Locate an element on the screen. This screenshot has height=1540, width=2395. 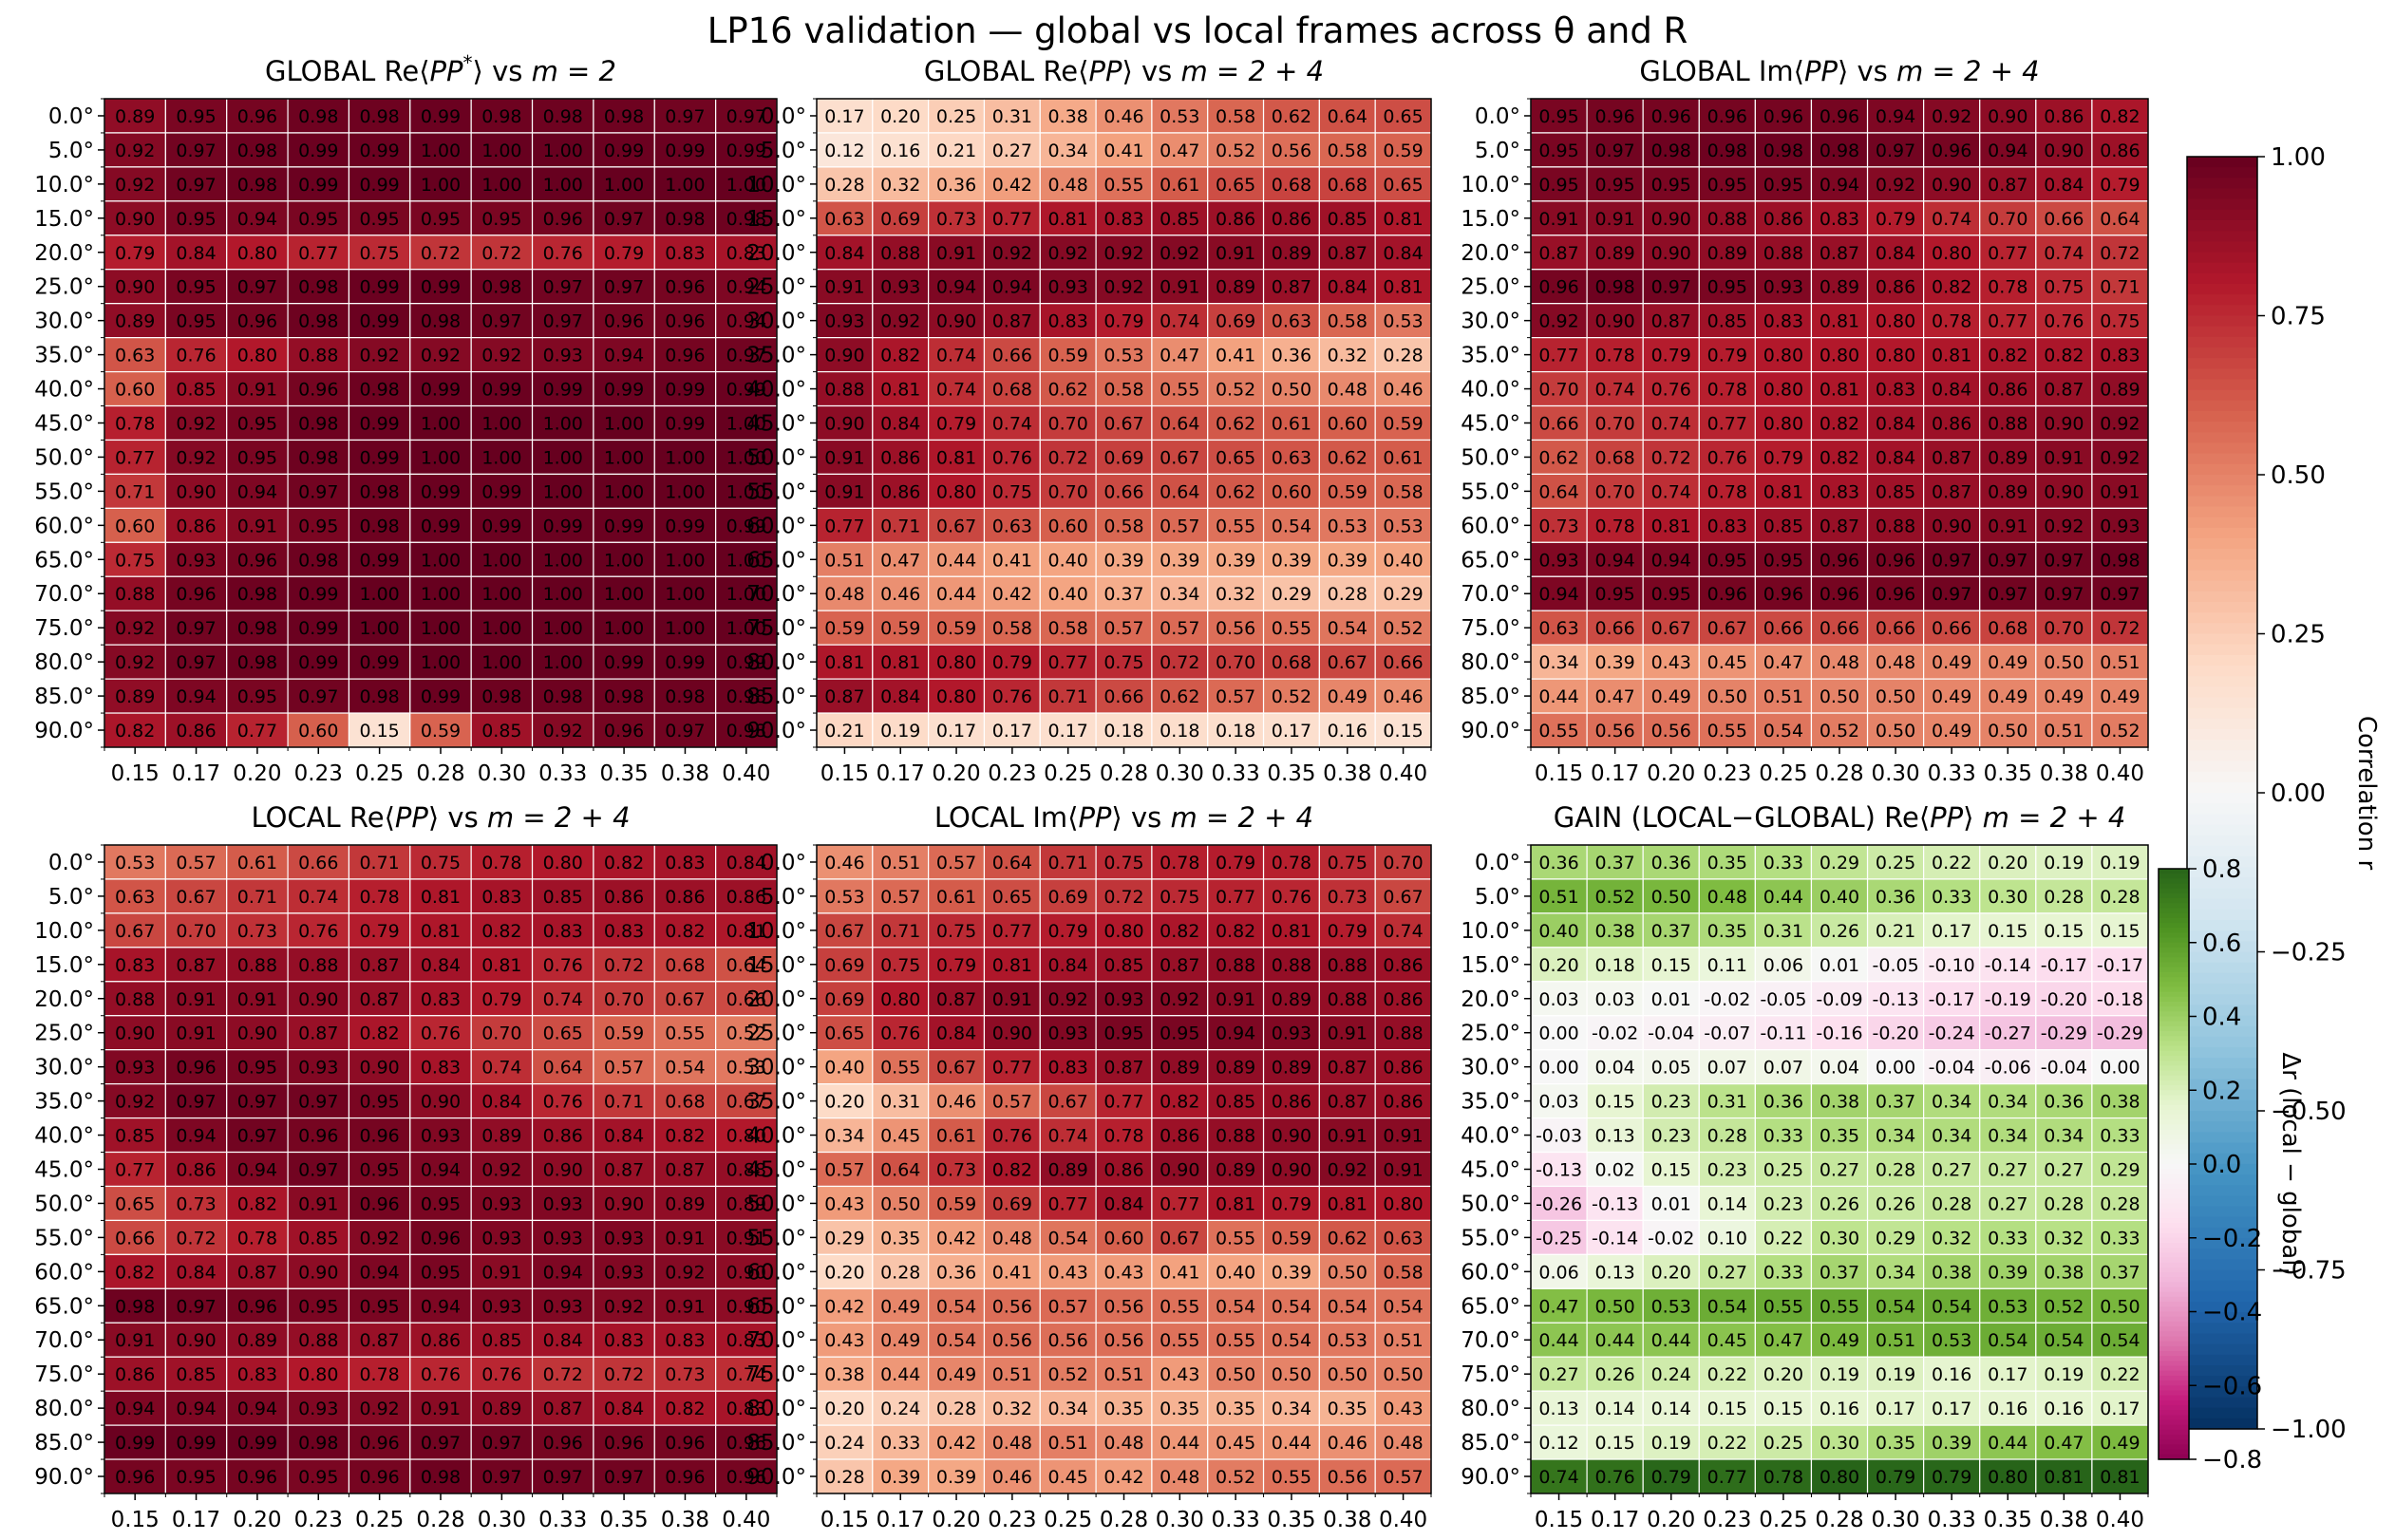
y-tick-label: 85.0° is located at coordinates (1490, 697).